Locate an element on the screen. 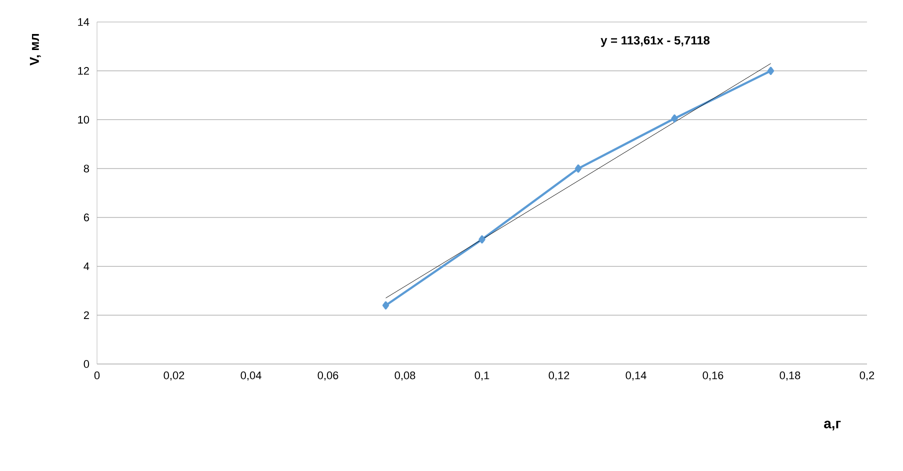  y-tick-label: 10 is located at coordinates (84, 120).